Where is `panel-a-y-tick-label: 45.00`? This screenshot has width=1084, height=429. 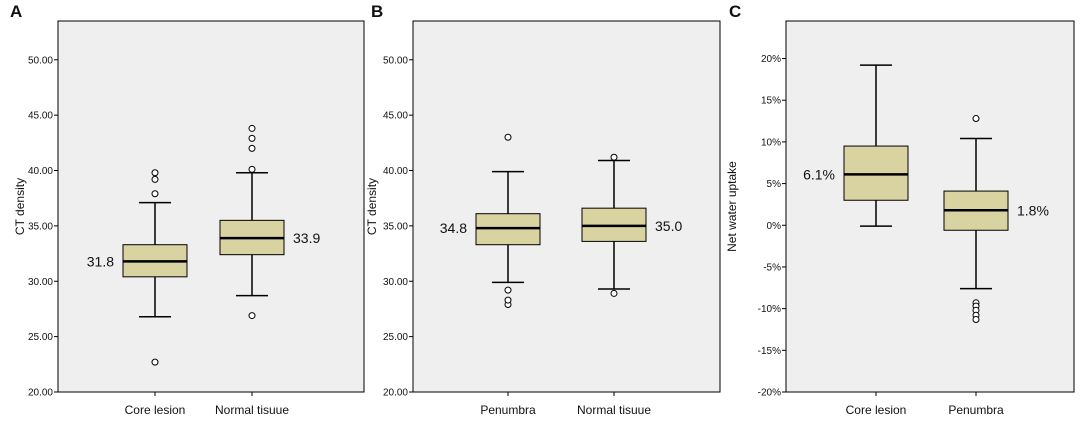
panel-a-y-tick-label: 45.00 is located at coordinates (40, 116).